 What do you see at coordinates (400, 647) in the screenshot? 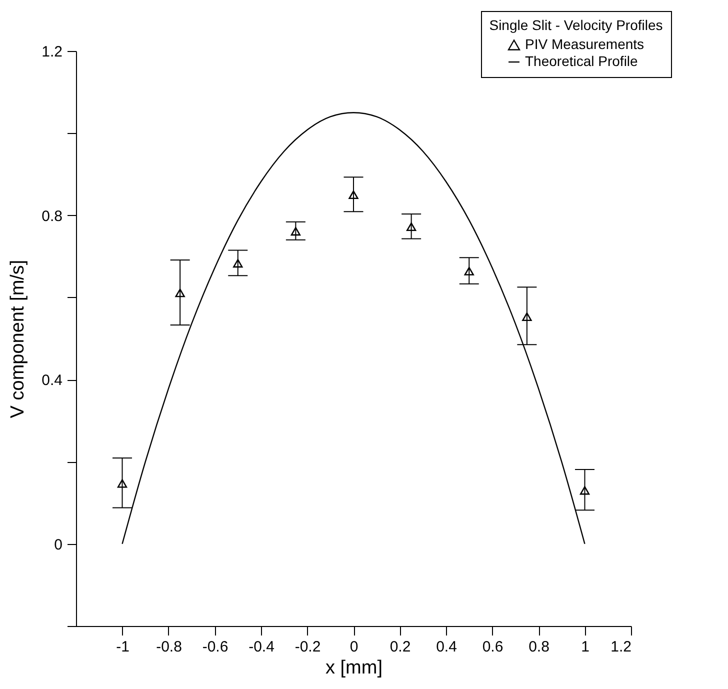
I see `x-tick-label: 0.2` at bounding box center [400, 647].